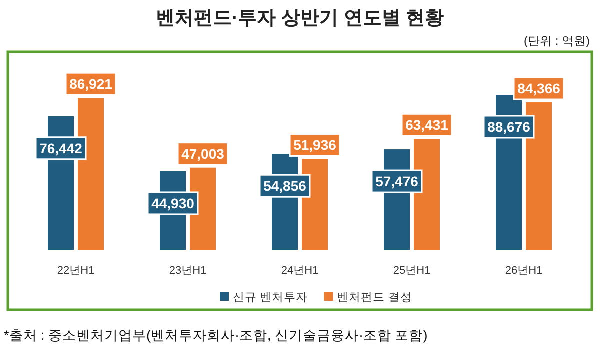 The height and width of the screenshot is (352, 600). What do you see at coordinates (397, 182) in the screenshot?
I see `data-label: 57,476` at bounding box center [397, 182].